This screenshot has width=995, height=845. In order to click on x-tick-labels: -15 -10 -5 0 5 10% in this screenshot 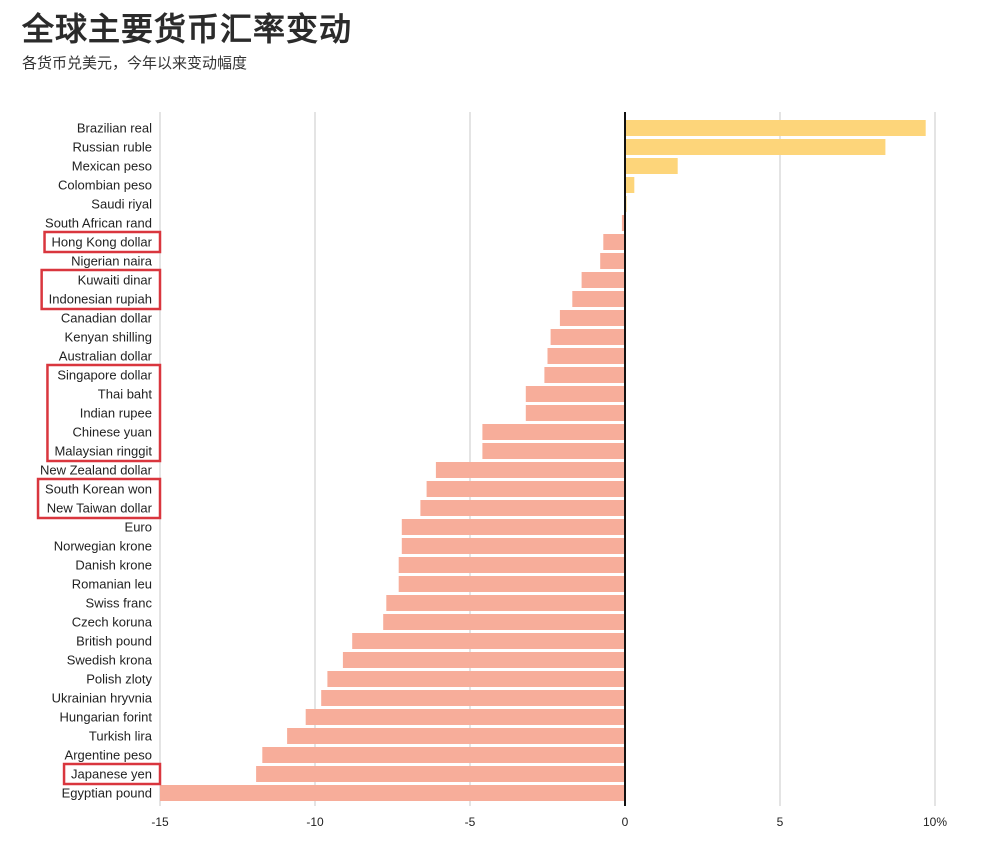, I will do `click(549, 822)`.